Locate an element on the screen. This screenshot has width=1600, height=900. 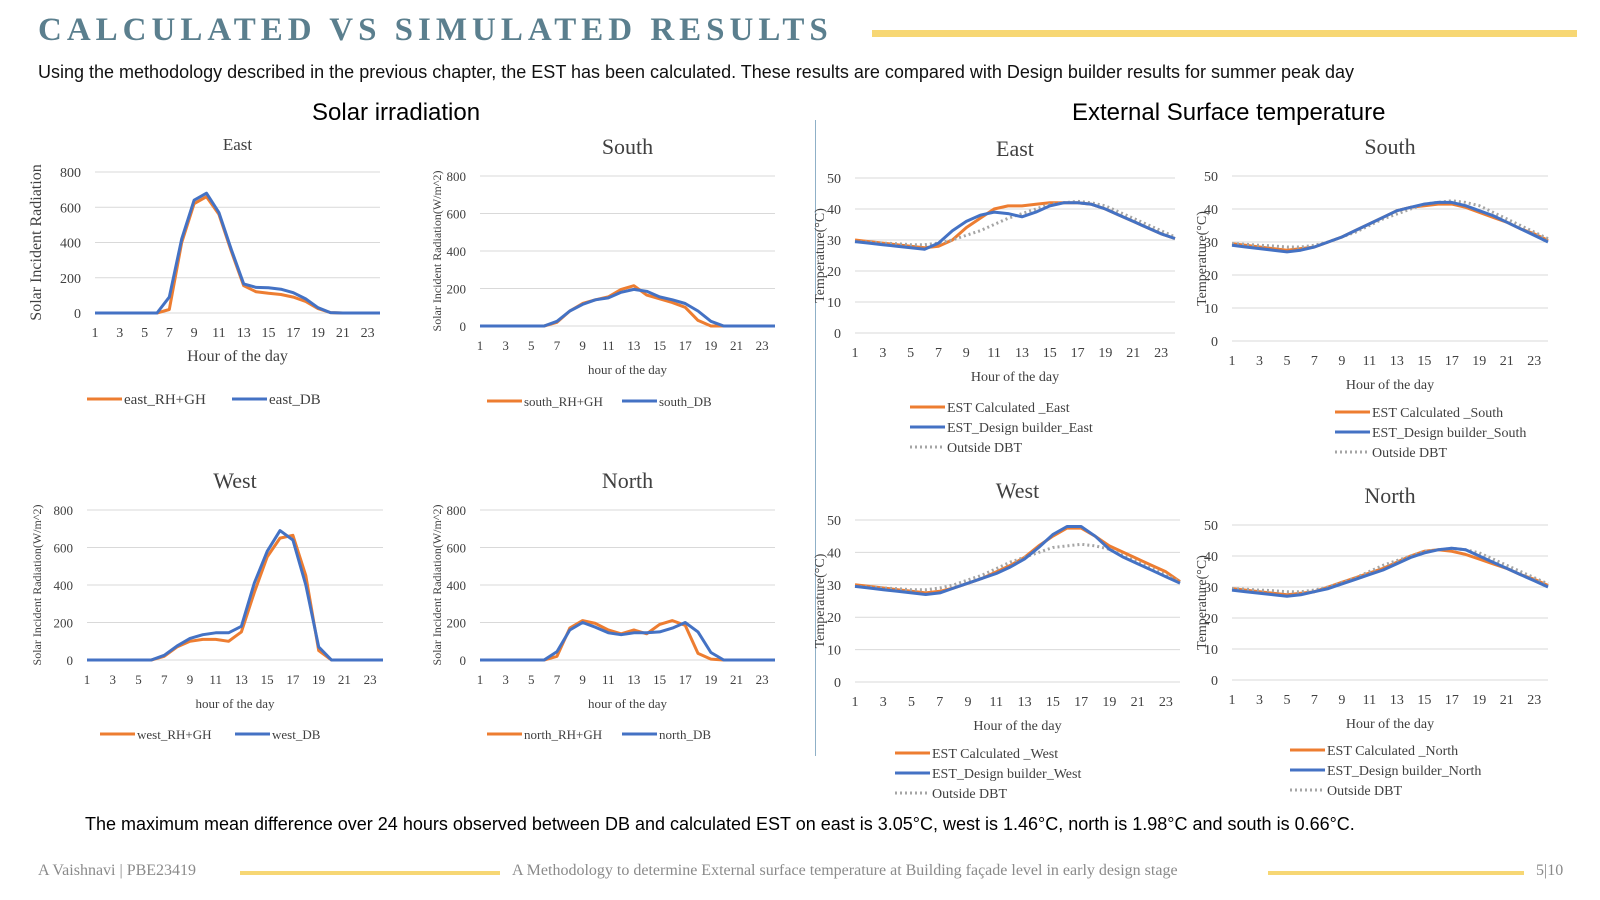
legend-entry: EST Calculated _East is located at coordinates (990, 408).